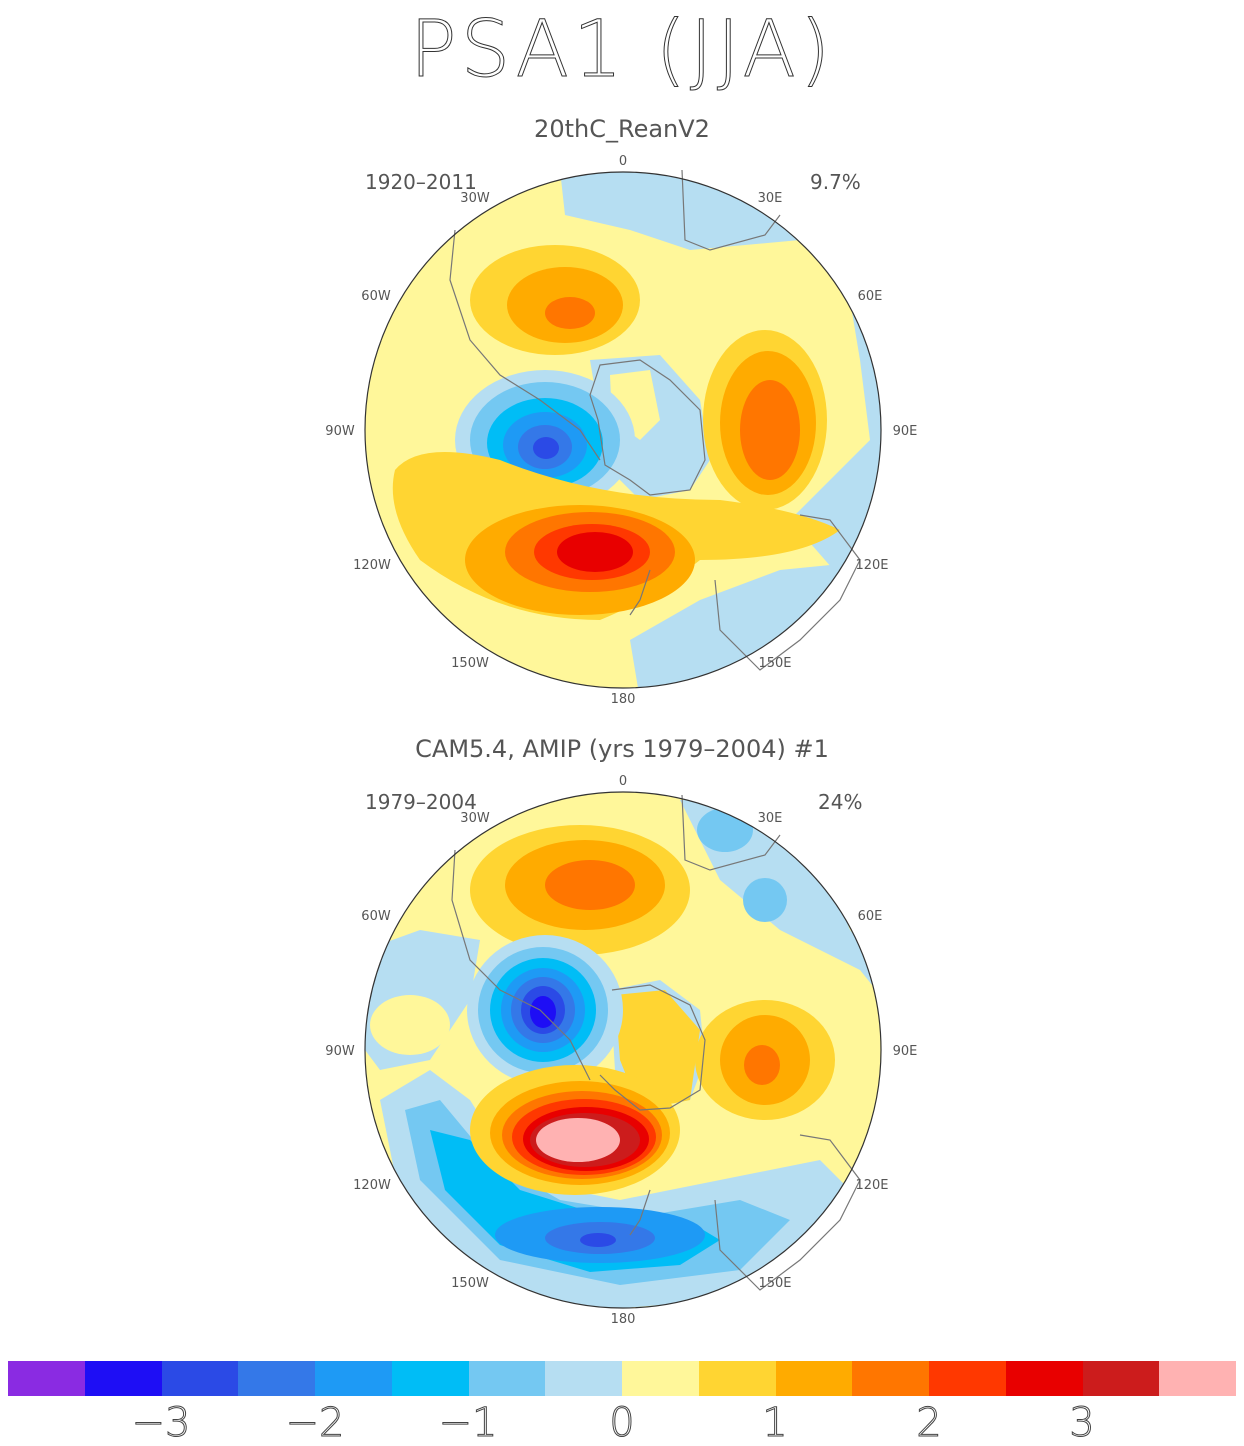 Image resolution: width=1244 pixels, height=1446 pixels. What do you see at coordinates (376, 916) in the screenshot?
I see `panel-2-lon-60w: 60W` at bounding box center [376, 916].